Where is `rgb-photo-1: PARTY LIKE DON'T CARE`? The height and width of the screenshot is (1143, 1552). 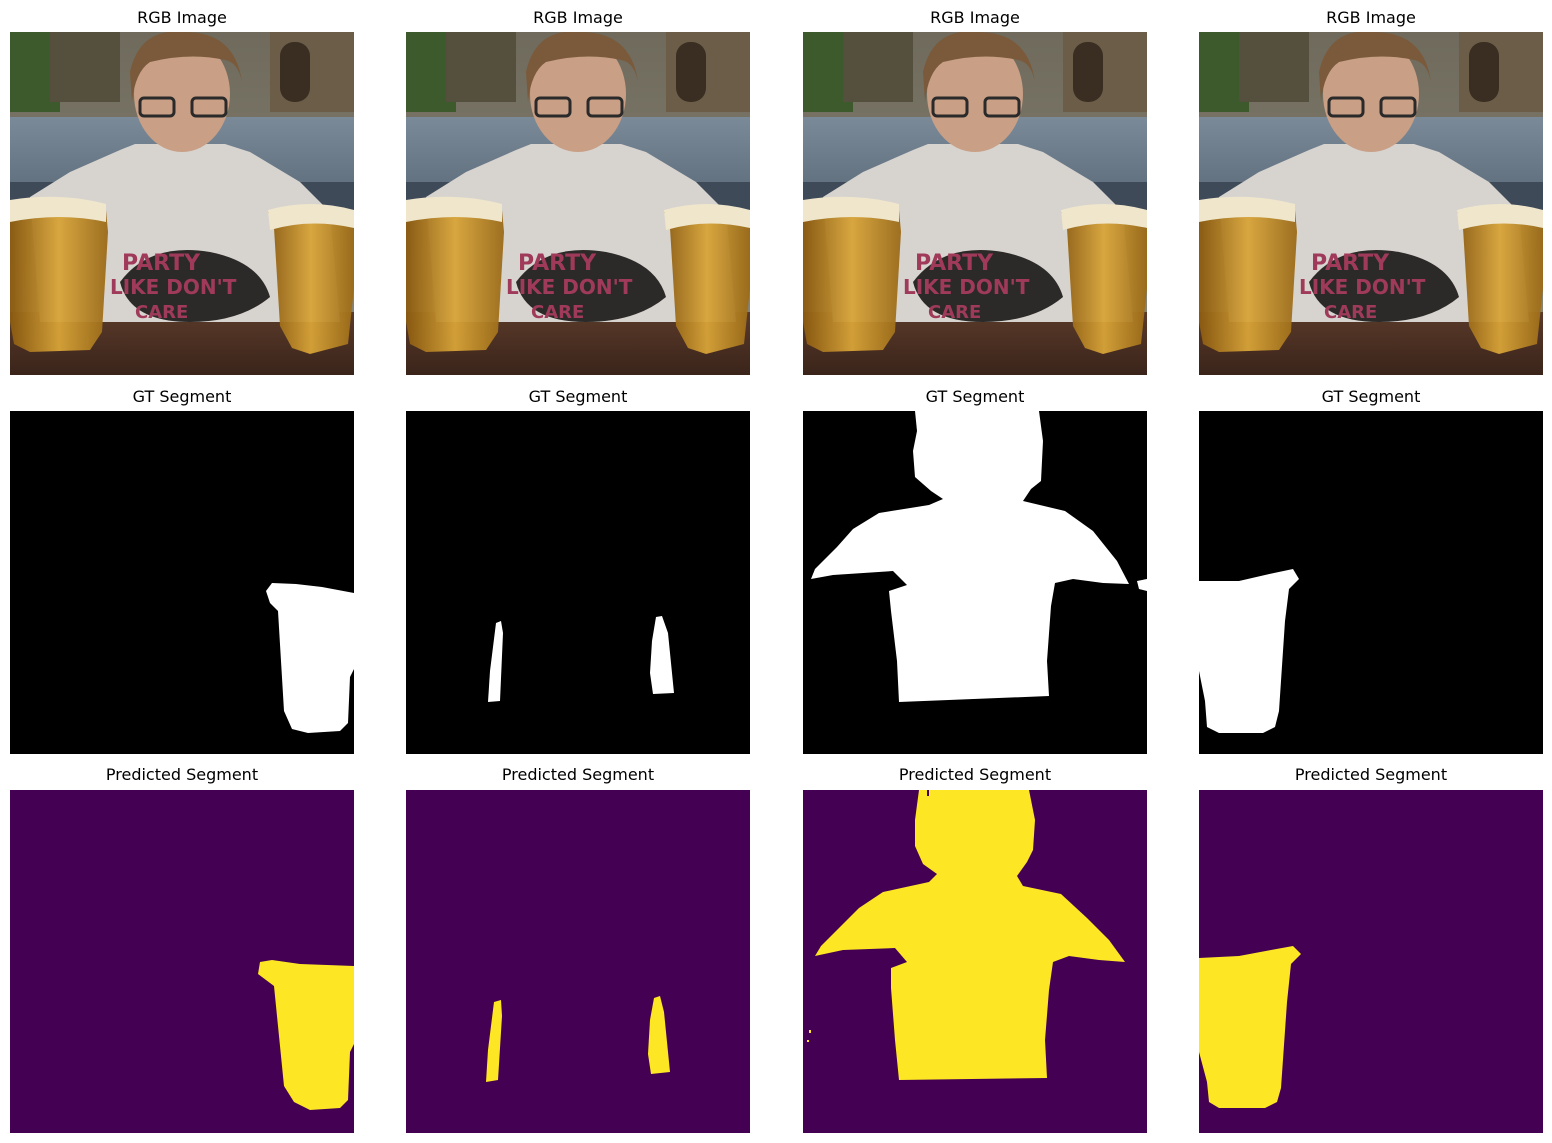 rgb-photo-1: PARTY LIKE DON'T CARE is located at coordinates (182, 203).